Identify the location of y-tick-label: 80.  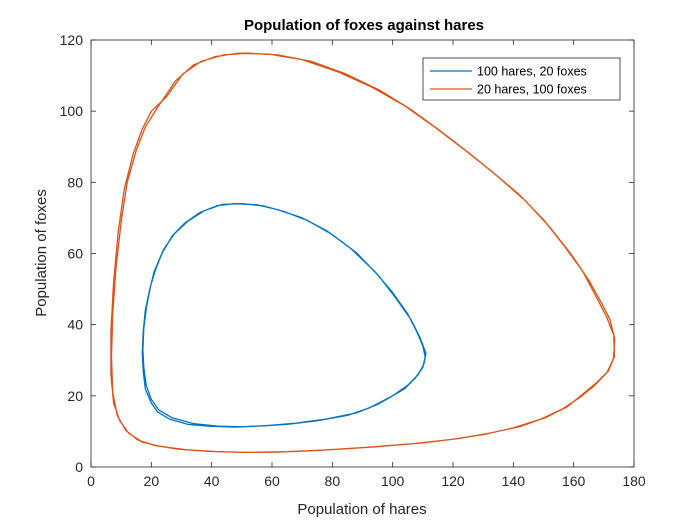
(75, 182).